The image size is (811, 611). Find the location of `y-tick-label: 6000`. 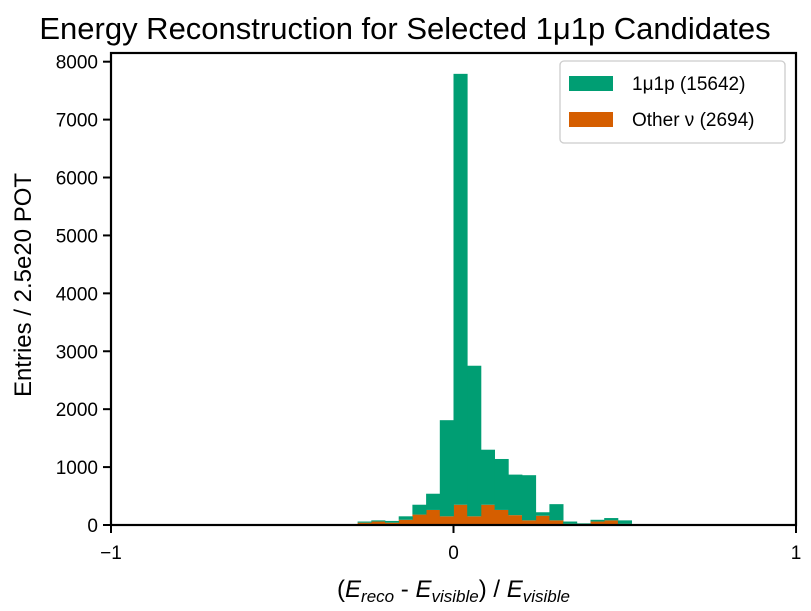

y-tick-label: 6000 is located at coordinates (77, 179).